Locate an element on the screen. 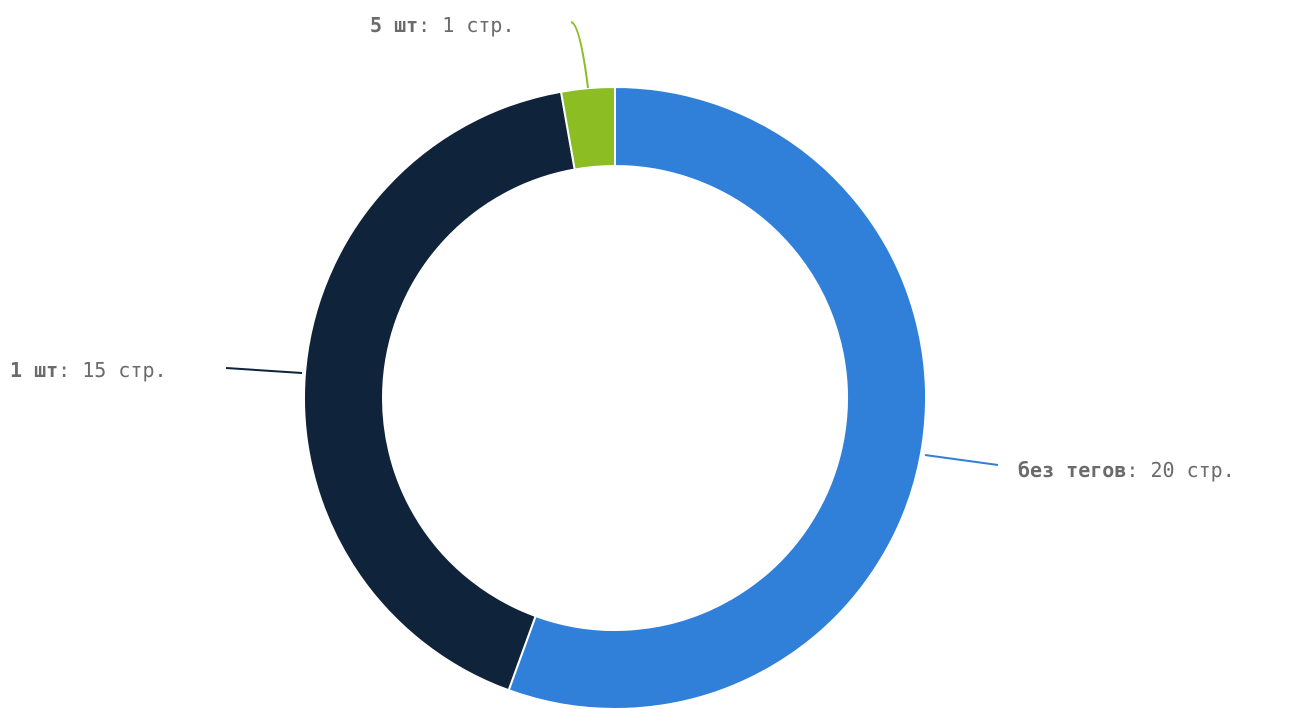 The image size is (1297, 709). data-label-name-2: 5 шт is located at coordinates (394, 25).